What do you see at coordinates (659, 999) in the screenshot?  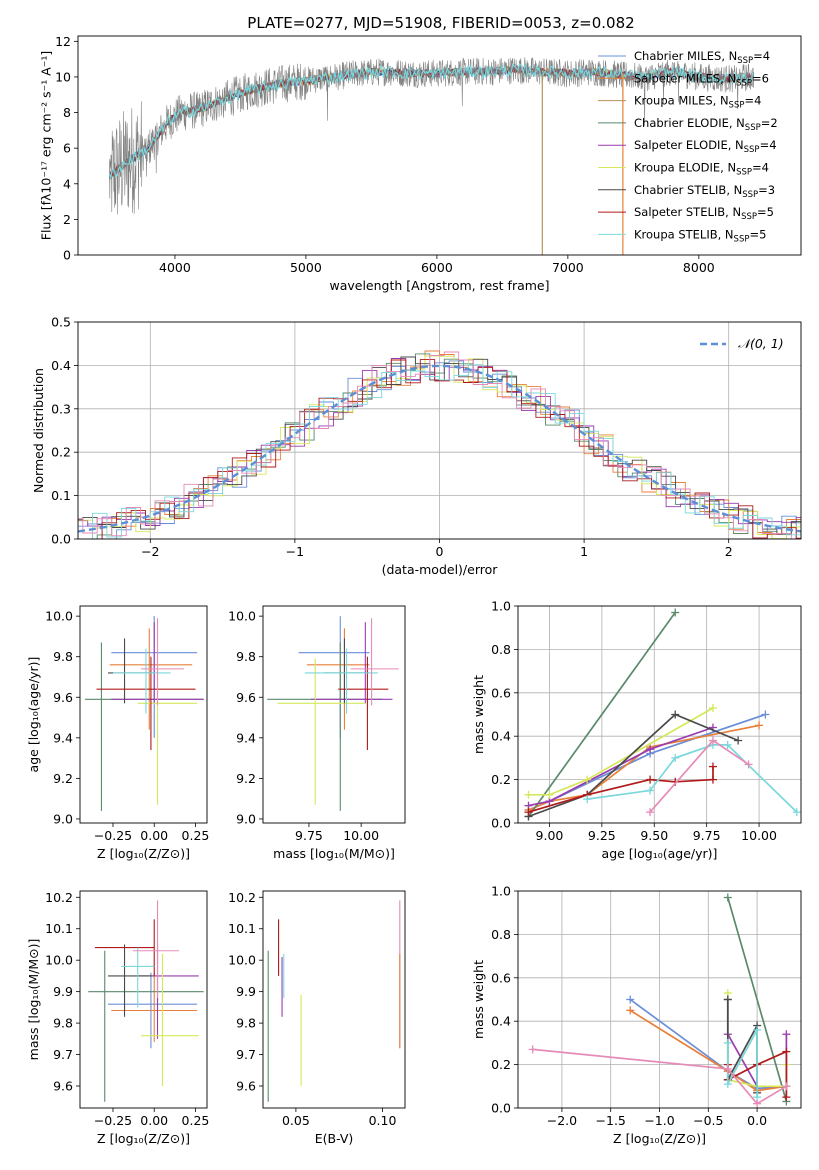 I see `mass_weight_vs_Z-plot-area` at bounding box center [659, 999].